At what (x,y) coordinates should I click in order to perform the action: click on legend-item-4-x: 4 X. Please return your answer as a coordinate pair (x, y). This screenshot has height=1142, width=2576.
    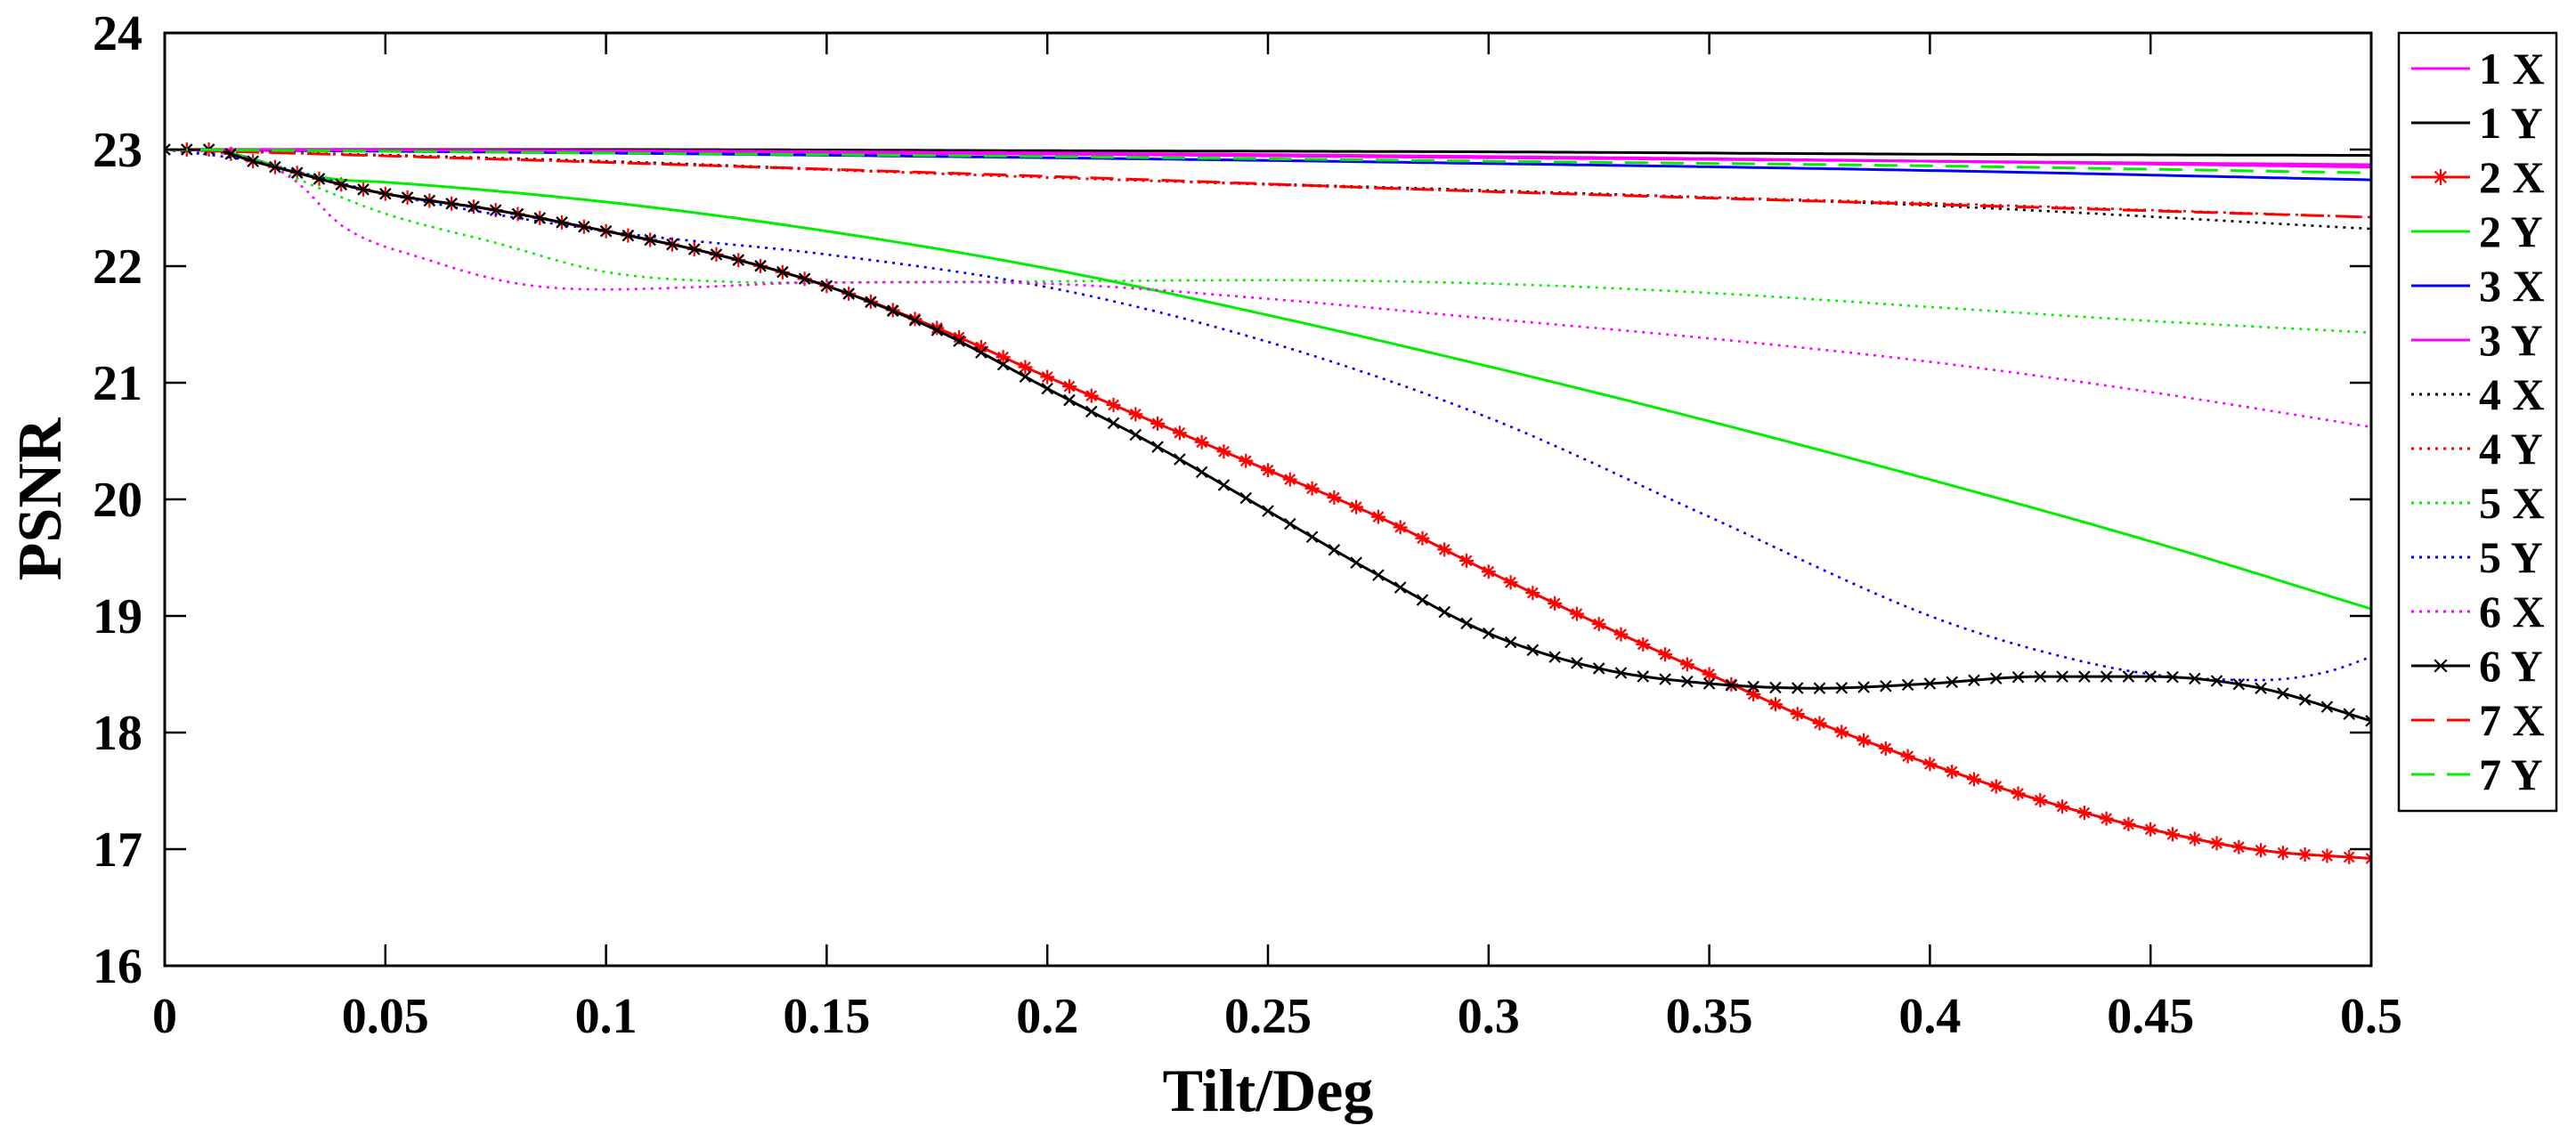
    Looking at the image, I should click on (2478, 394).